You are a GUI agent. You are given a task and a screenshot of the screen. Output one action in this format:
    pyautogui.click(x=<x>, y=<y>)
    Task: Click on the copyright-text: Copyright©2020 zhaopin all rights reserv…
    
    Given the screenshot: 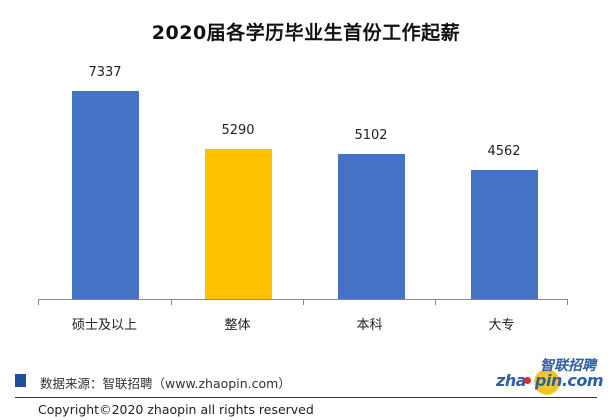 What is the action you would take?
    pyautogui.click(x=176, y=409)
    